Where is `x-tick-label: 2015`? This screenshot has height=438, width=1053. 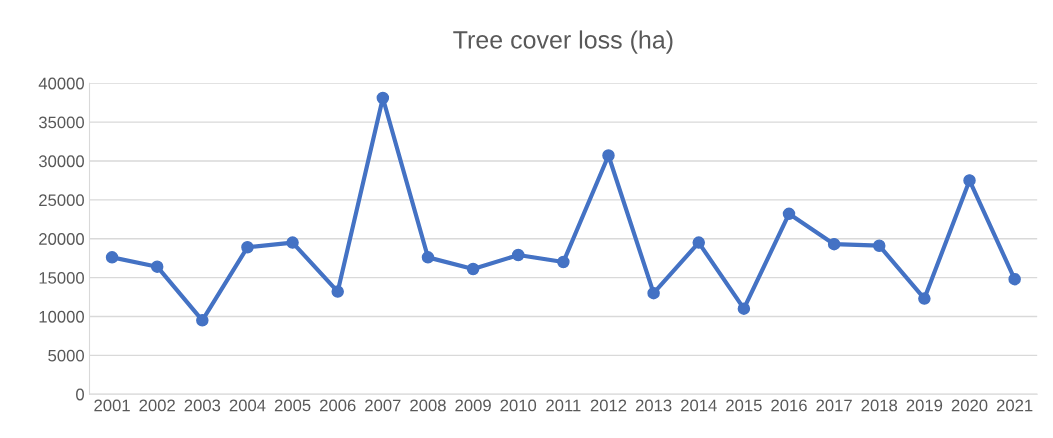 x-tick-label: 2015 is located at coordinates (744, 405).